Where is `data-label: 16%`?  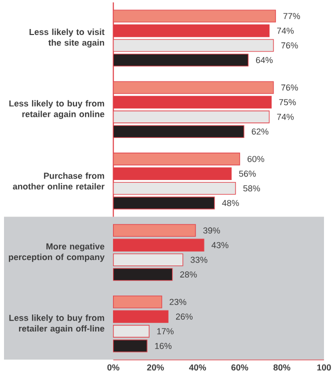
data-label: 16% is located at coordinates (163, 345).